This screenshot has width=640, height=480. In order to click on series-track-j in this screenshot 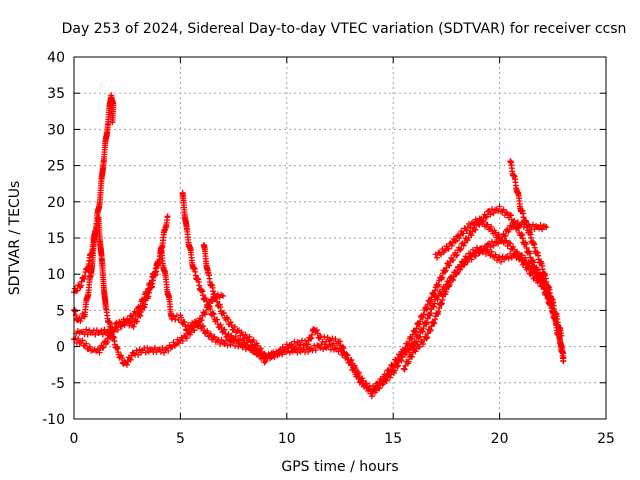, I will do `click(483, 296)`.